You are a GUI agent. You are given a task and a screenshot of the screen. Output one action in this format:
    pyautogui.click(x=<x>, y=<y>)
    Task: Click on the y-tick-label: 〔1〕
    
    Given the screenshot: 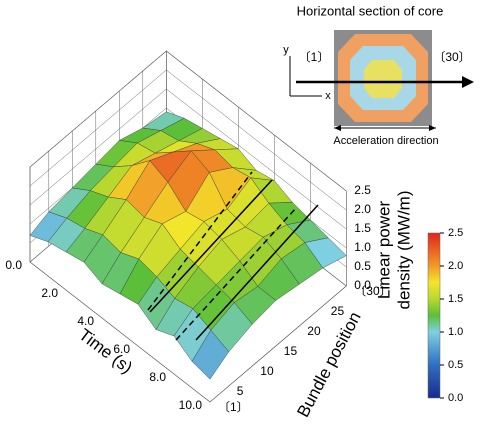 What is the action you would take?
    pyautogui.click(x=233, y=407)
    